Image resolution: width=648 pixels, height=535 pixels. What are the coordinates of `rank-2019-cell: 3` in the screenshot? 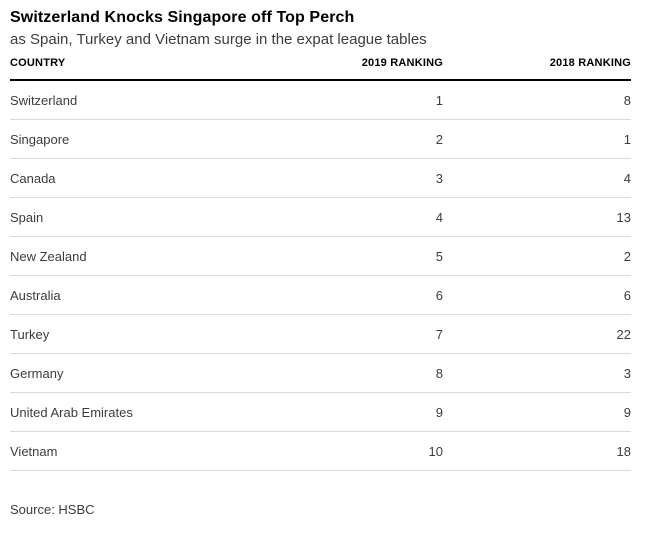 It's located at (439, 178).